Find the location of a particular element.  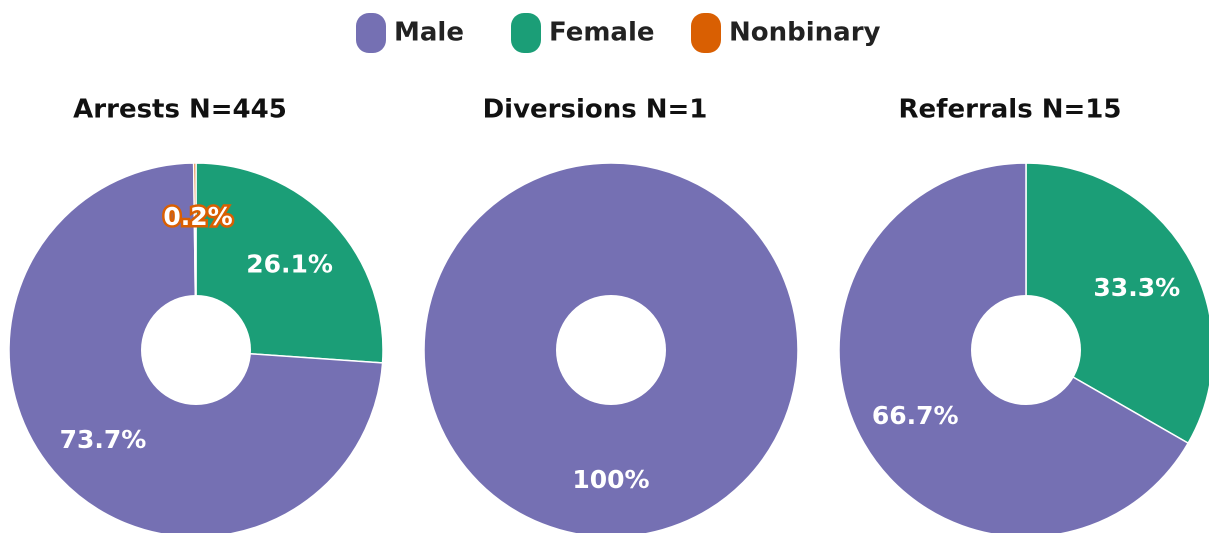

value-label: 66.7% is located at coordinates (915, 415).